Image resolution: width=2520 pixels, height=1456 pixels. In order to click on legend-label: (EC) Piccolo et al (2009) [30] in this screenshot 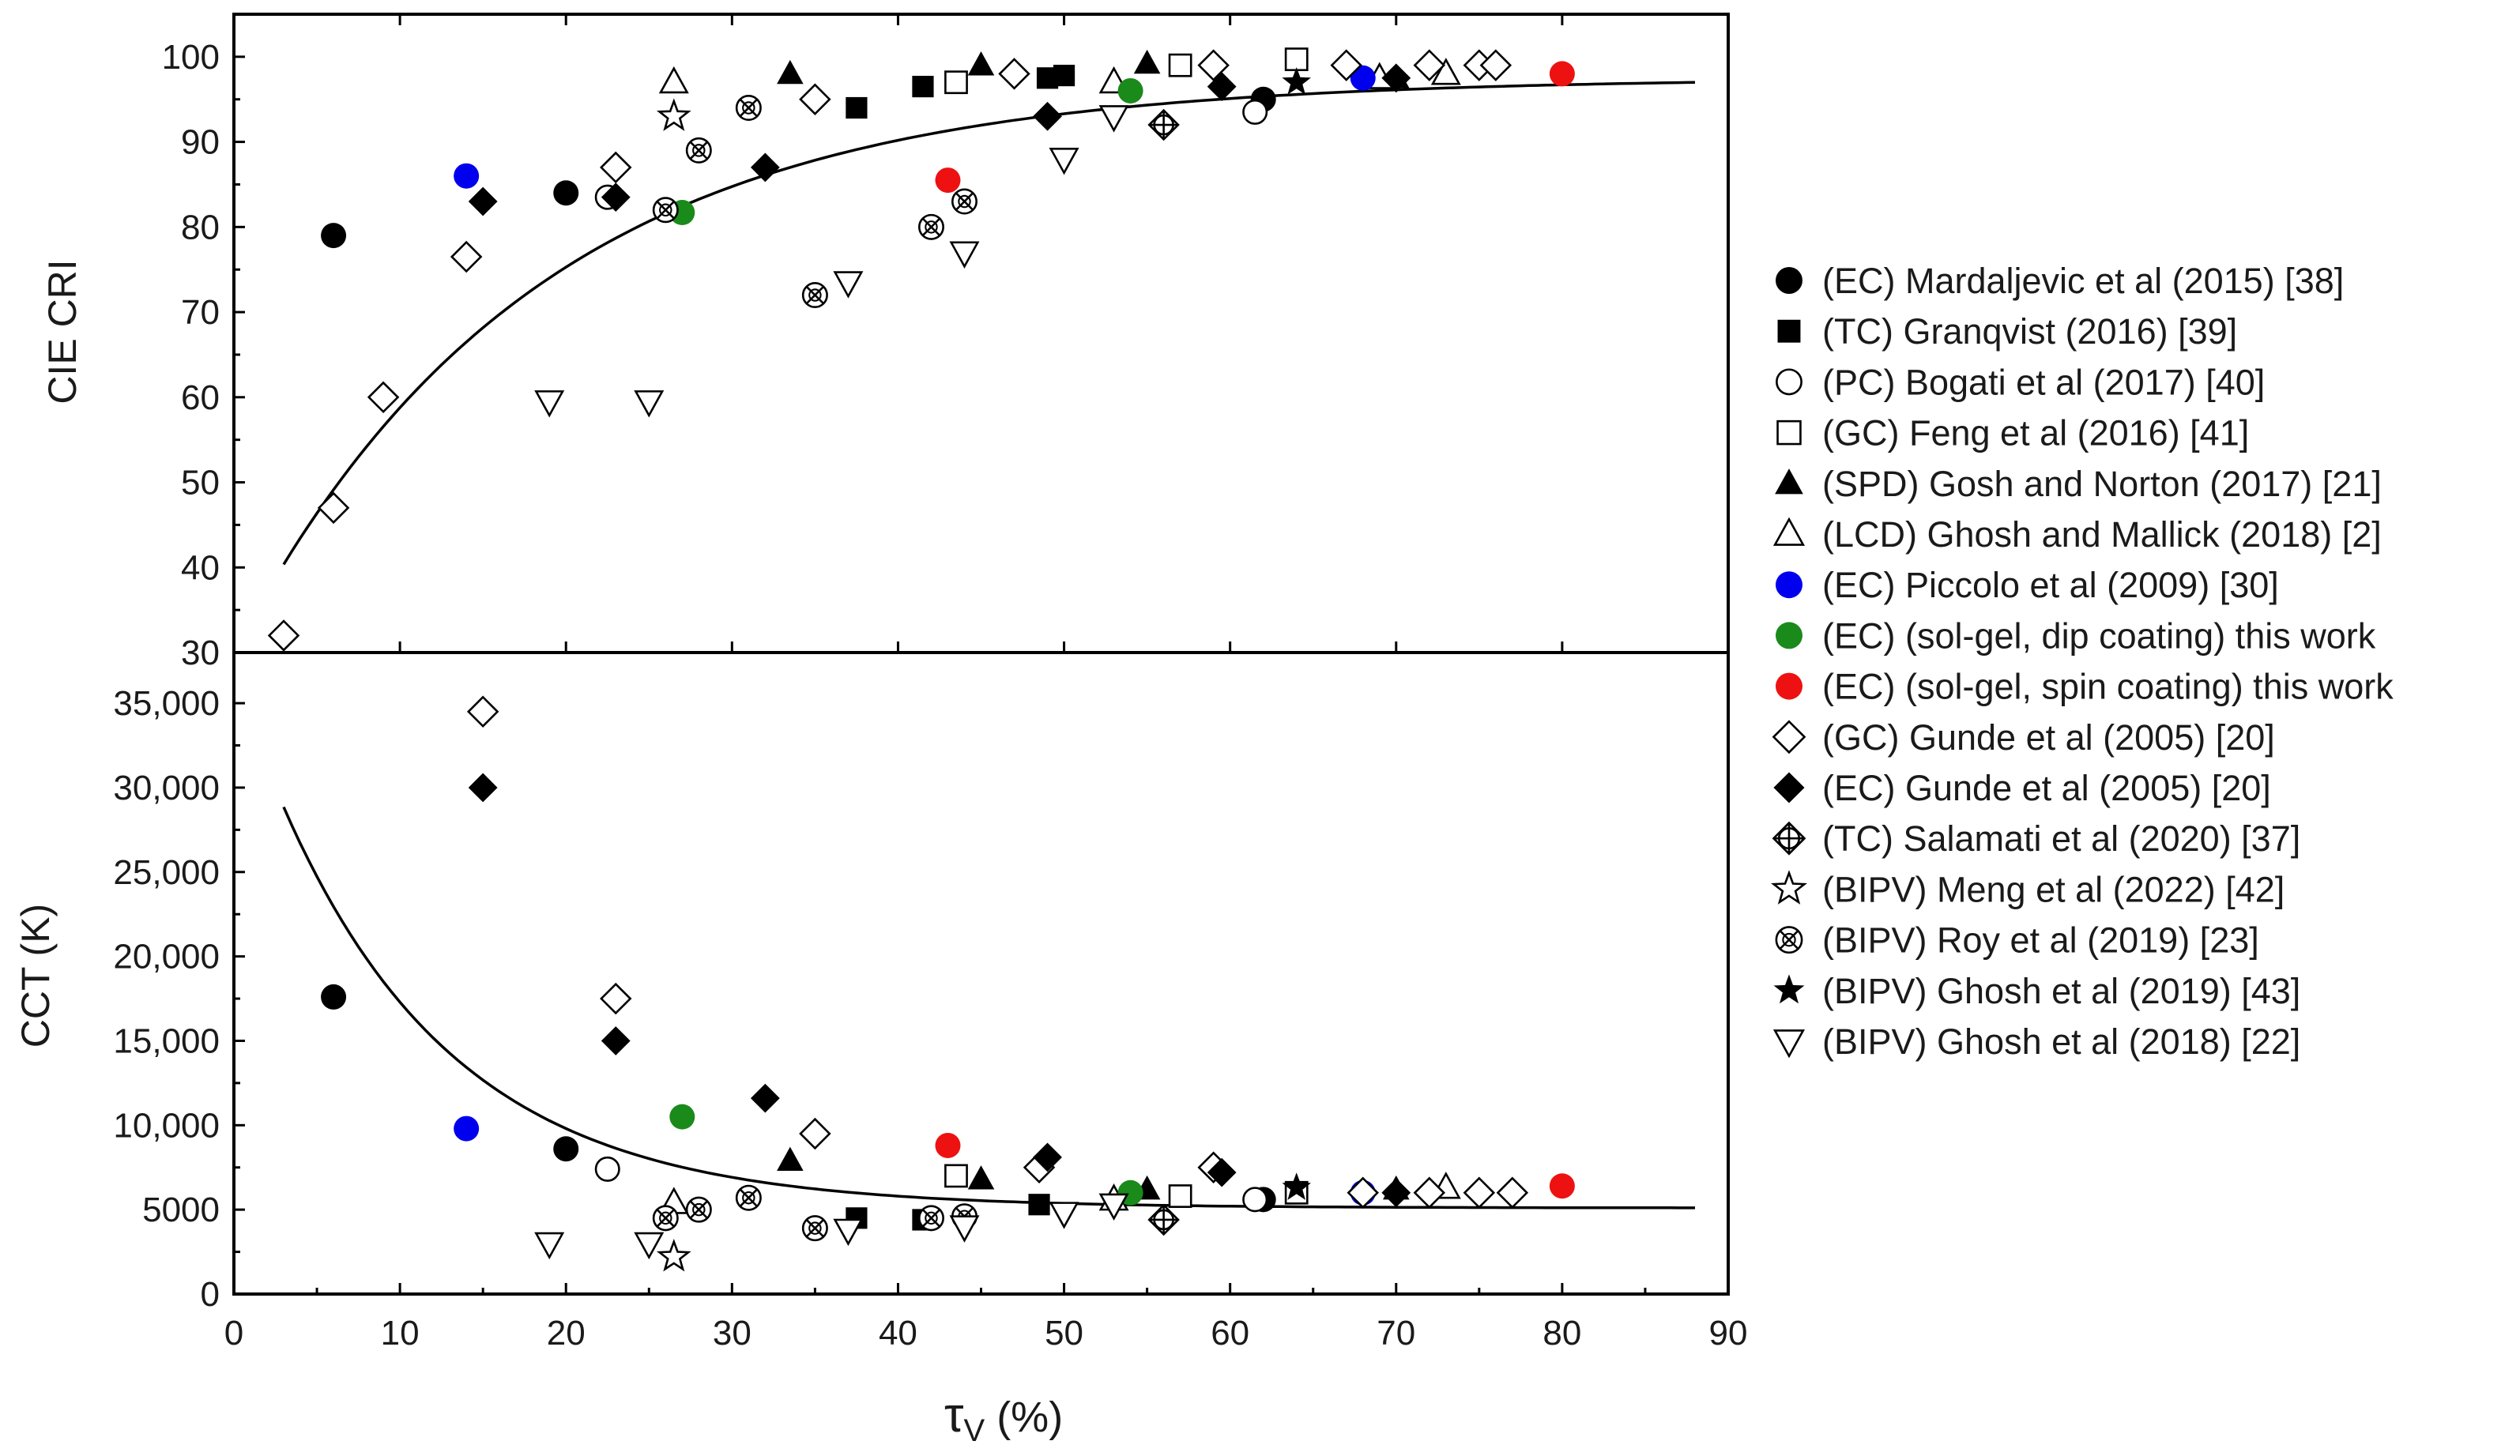, I will do `click(2050, 585)`.